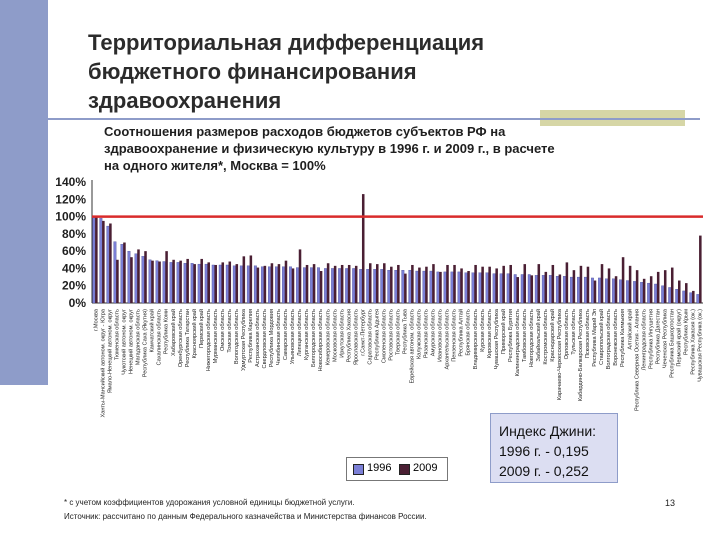 The width and height of the screenshot is (720, 540). Describe the element at coordinates (160, 337) in the screenshot. I see `x-category-label: Сахалинская область` at that location.